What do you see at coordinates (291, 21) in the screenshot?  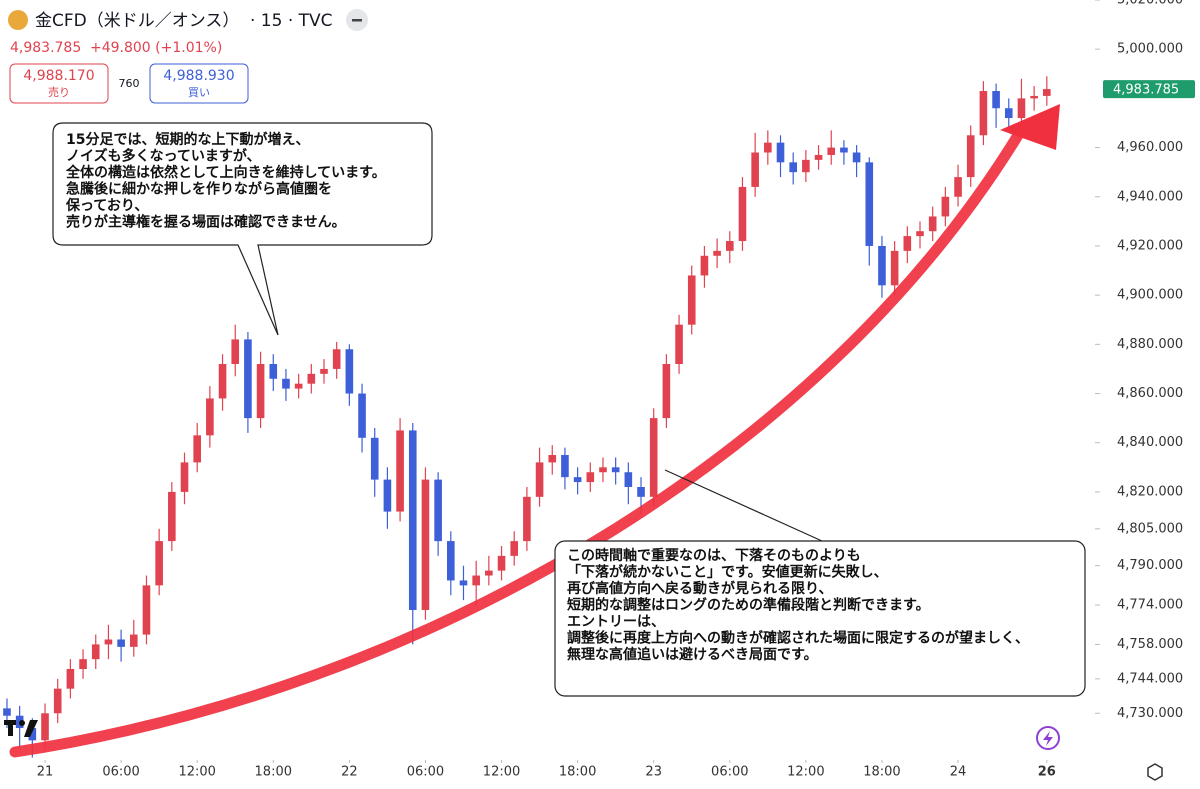 I see `symbol-meta: · 15 · TVC` at bounding box center [291, 21].